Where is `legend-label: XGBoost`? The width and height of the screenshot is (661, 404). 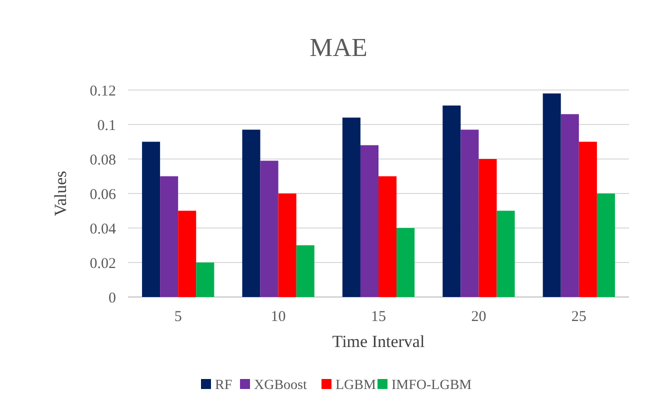
legend-label: XGBoost is located at coordinates (281, 385).